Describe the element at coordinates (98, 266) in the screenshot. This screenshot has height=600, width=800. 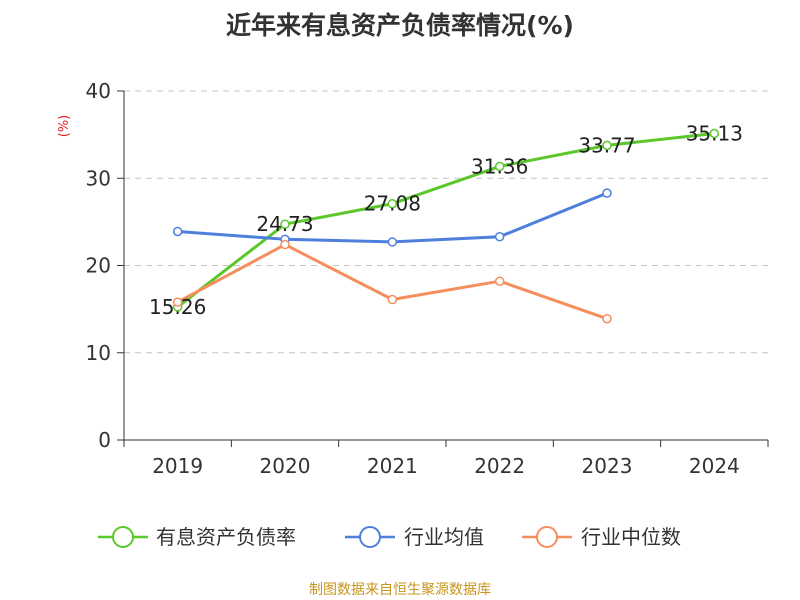
I see `y-tick-label: 20` at that location.